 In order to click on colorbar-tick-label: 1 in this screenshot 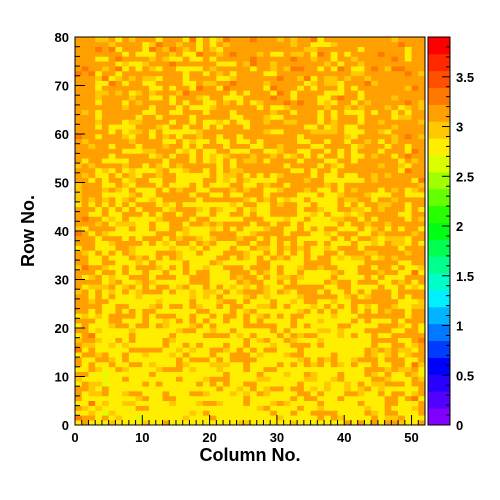, I will do `click(459, 326)`.